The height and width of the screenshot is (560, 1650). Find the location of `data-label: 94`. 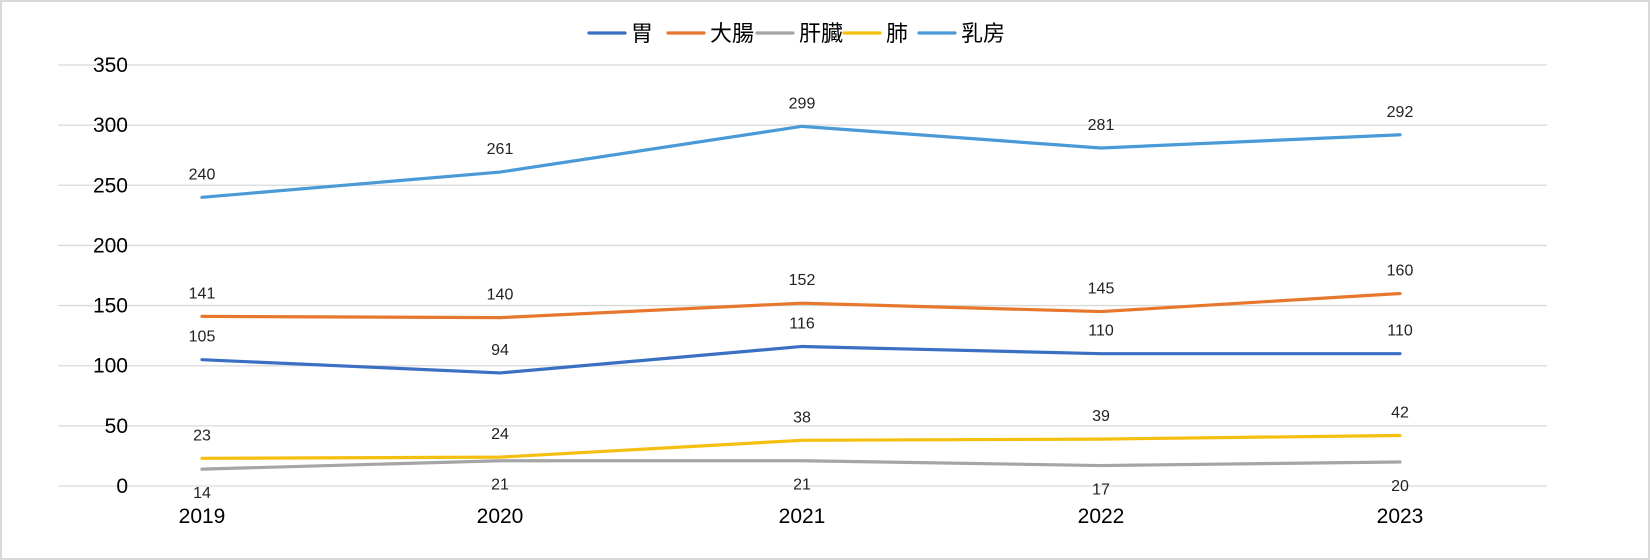

data-label: 94 is located at coordinates (500, 350).